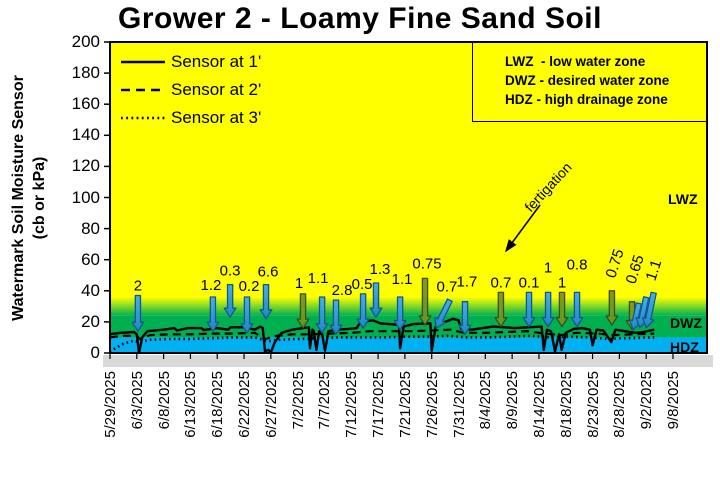 Image resolution: width=720 pixels, height=484 pixels. Describe the element at coordinates (138, 285) in the screenshot. I see `event-amount-label: 2` at that location.